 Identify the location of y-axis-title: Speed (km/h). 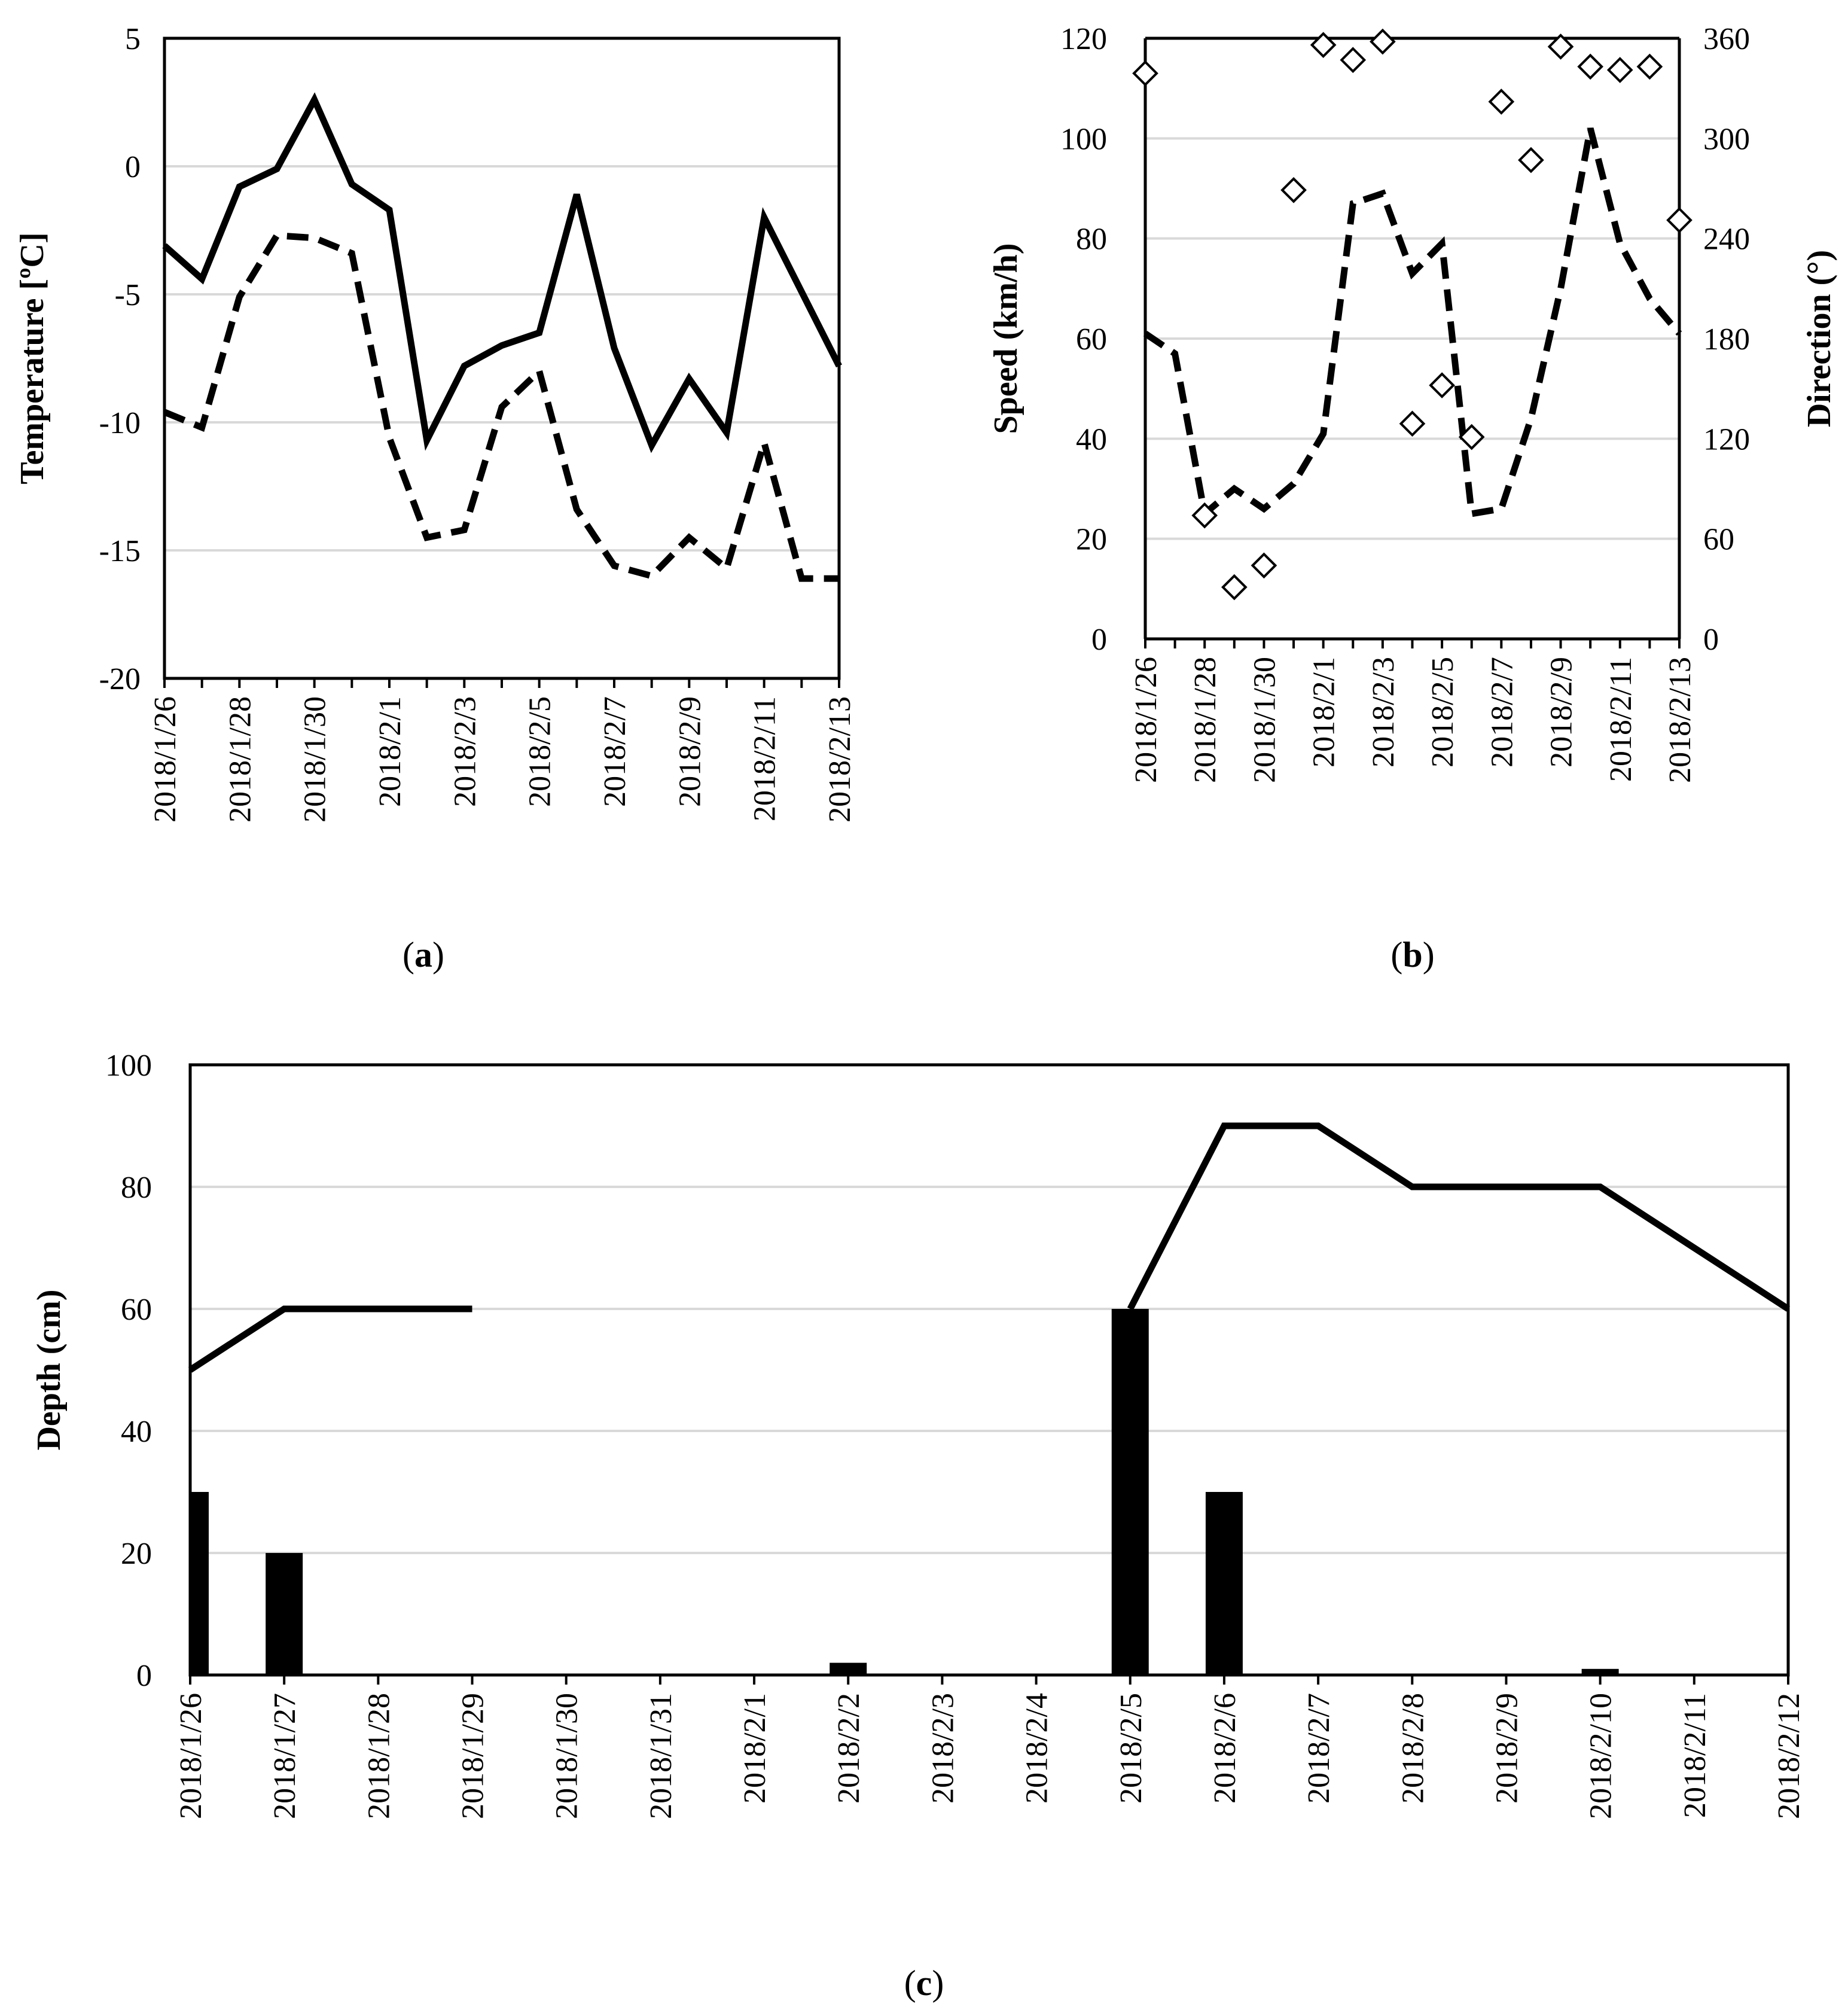
(1005, 338).